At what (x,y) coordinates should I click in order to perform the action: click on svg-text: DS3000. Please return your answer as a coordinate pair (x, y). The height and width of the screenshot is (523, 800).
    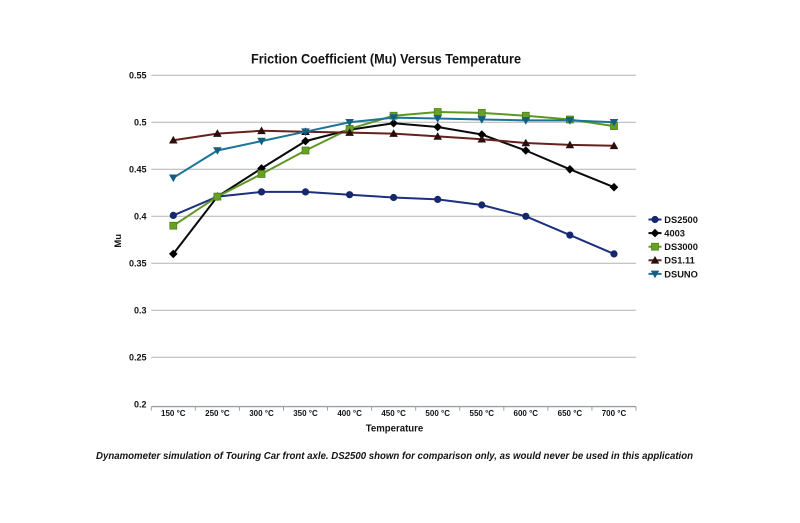
    Looking at the image, I should click on (681, 247).